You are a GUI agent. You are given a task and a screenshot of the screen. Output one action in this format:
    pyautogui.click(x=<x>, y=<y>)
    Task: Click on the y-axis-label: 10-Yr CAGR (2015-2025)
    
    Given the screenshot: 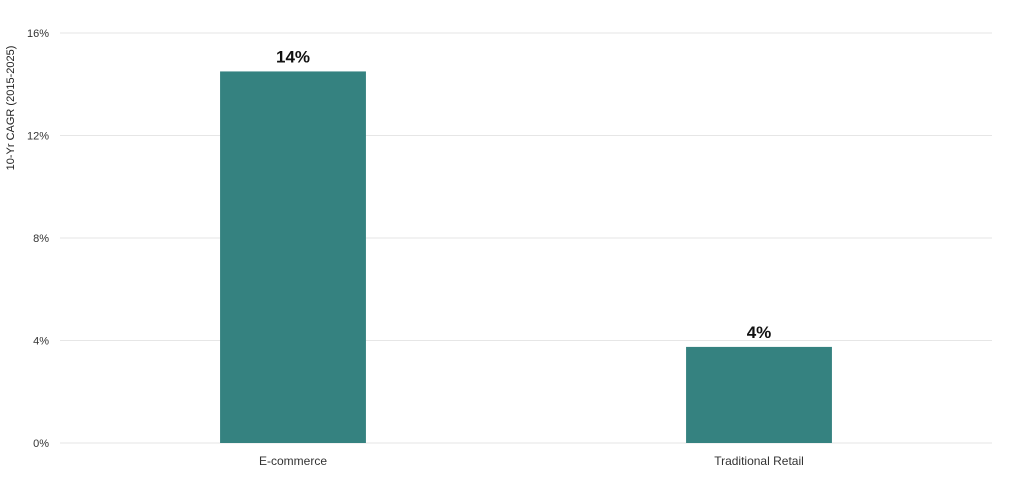 What is the action you would take?
    pyautogui.click(x=11, y=108)
    